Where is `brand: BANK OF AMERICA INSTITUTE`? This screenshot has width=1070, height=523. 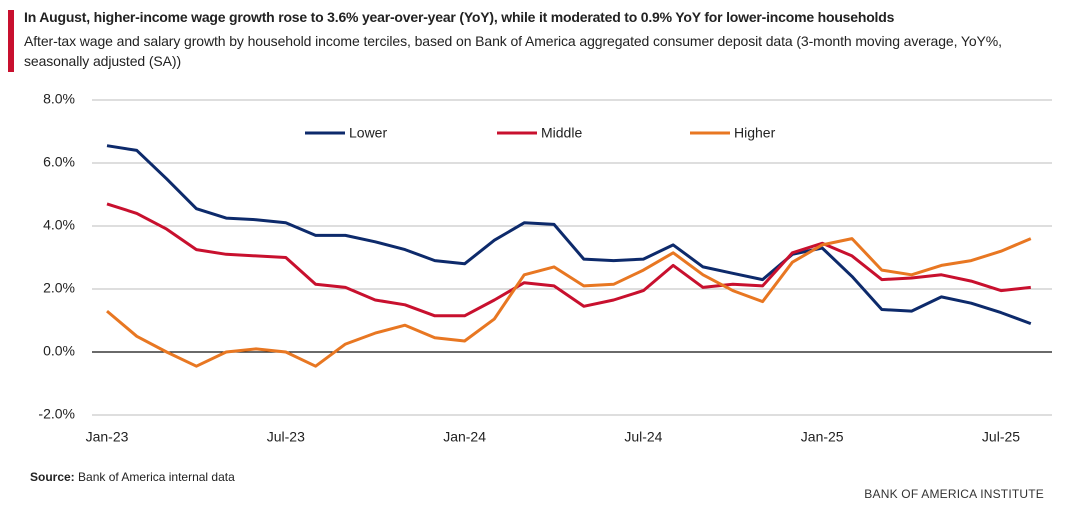
brand: BANK OF AMERICA INSTITUTE is located at coordinates (954, 494).